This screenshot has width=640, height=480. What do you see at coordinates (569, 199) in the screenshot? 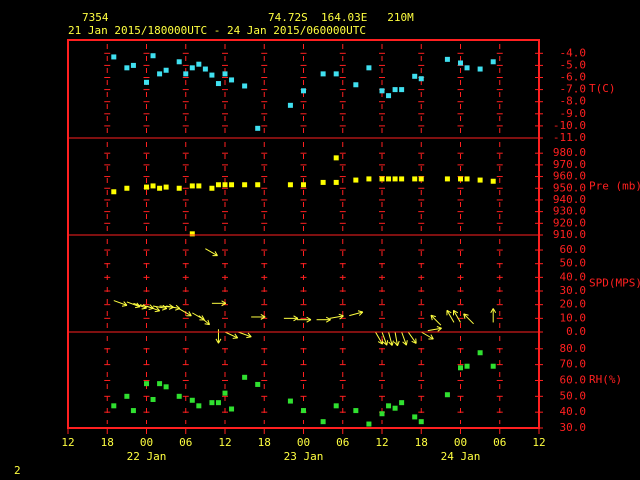
I see `y-tick-label: 940.0` at bounding box center [569, 199].